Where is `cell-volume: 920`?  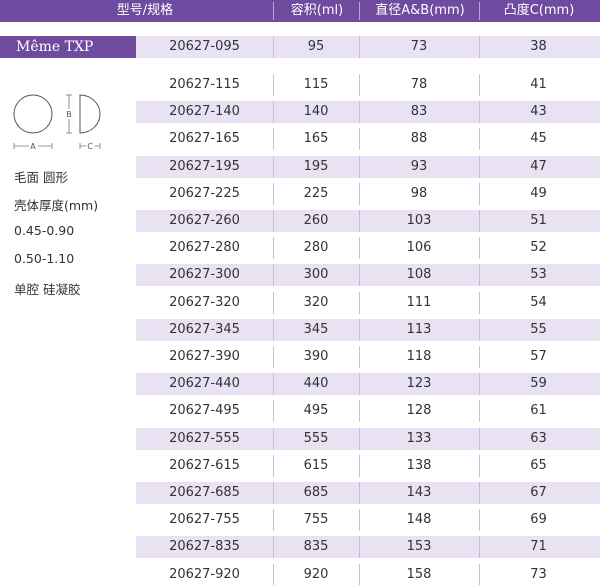
cell-volume: 920 is located at coordinates (316, 574).